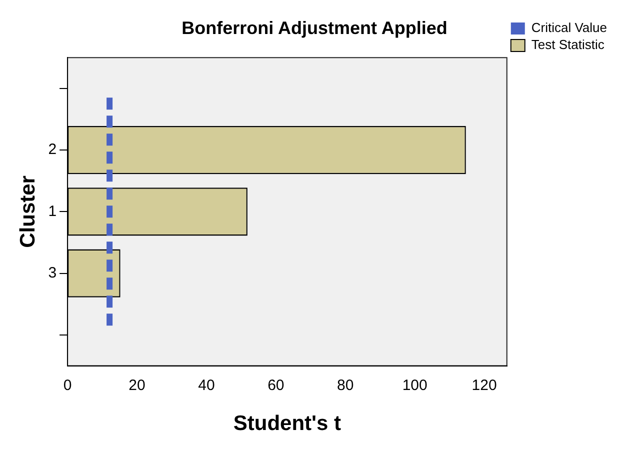  Describe the element at coordinates (52, 273) in the screenshot. I see `y-tick-label: 3` at that location.